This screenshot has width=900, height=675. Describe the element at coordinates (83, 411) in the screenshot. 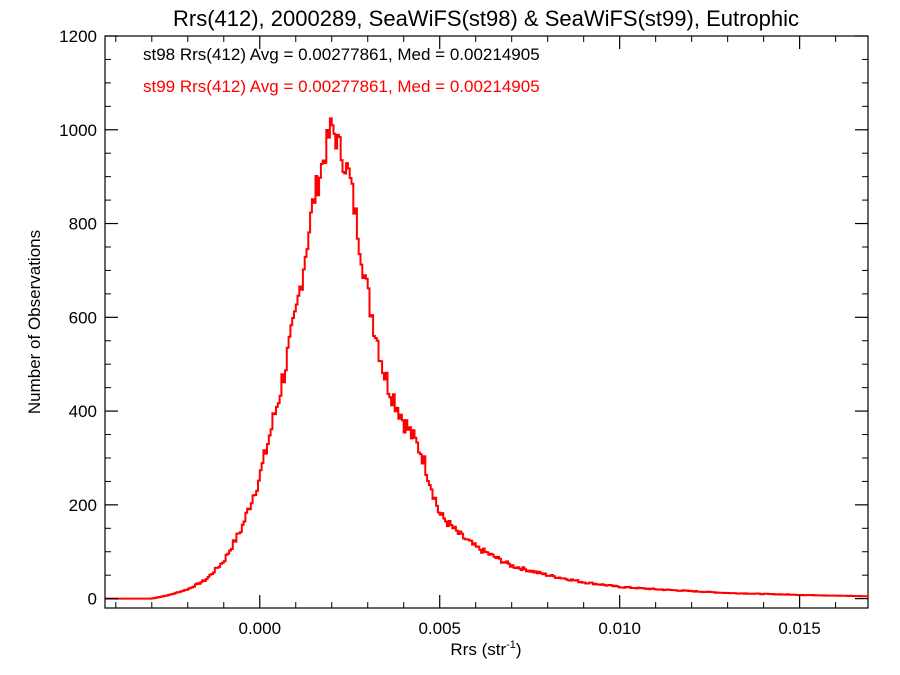

I see `y-tick-label: 400` at that location.